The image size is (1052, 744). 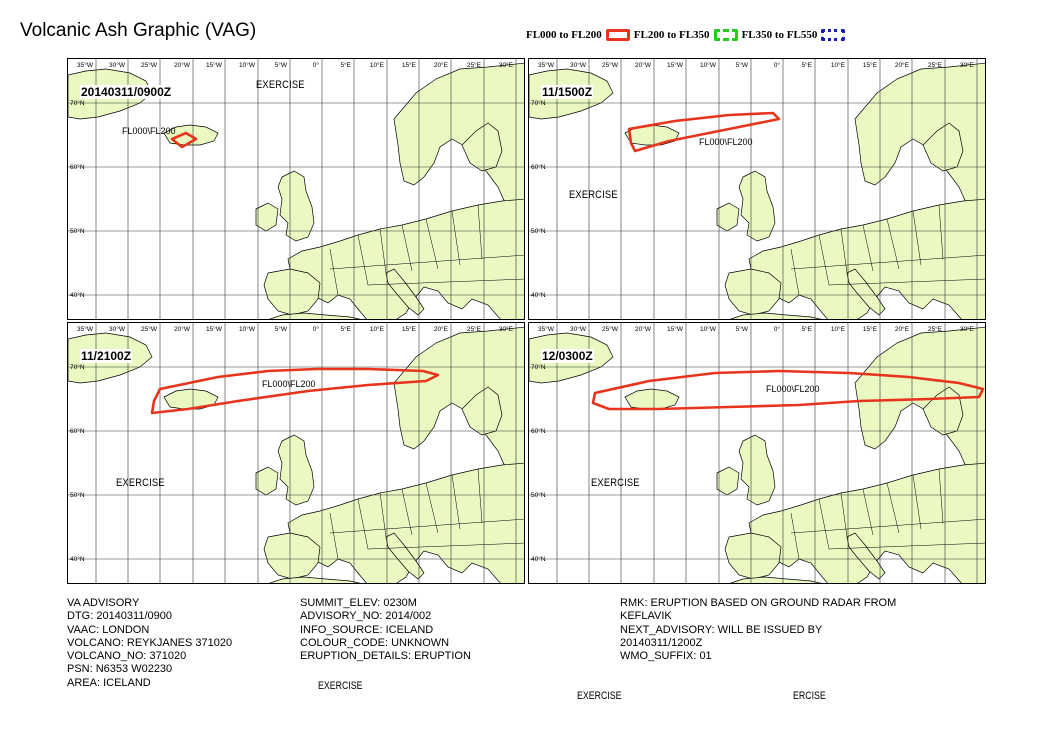 What do you see at coordinates (138, 30) in the screenshot?
I see `page-title: Volcanic Ash Graphic (VAG)` at bounding box center [138, 30].